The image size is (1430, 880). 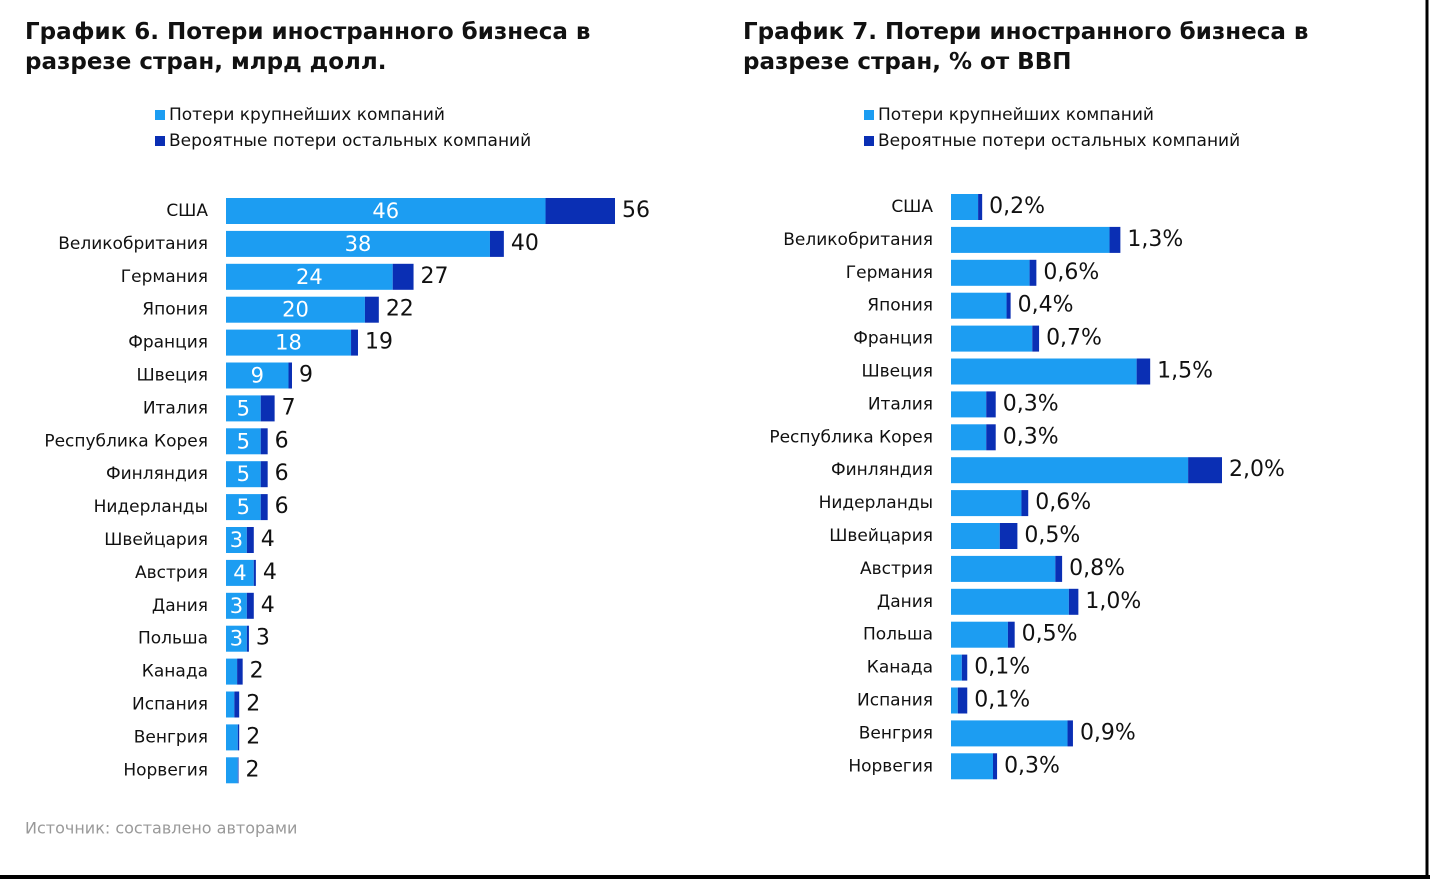 I want to click on total-label: 0,4%, so click(x=1046, y=305).